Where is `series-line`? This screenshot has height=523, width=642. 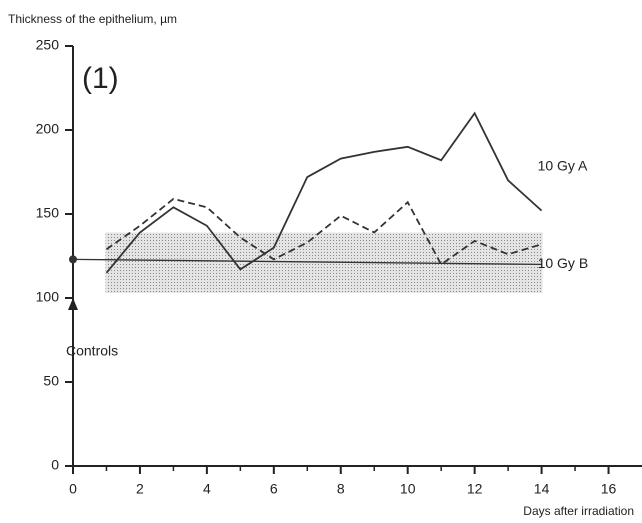 series-line is located at coordinates (323, 231).